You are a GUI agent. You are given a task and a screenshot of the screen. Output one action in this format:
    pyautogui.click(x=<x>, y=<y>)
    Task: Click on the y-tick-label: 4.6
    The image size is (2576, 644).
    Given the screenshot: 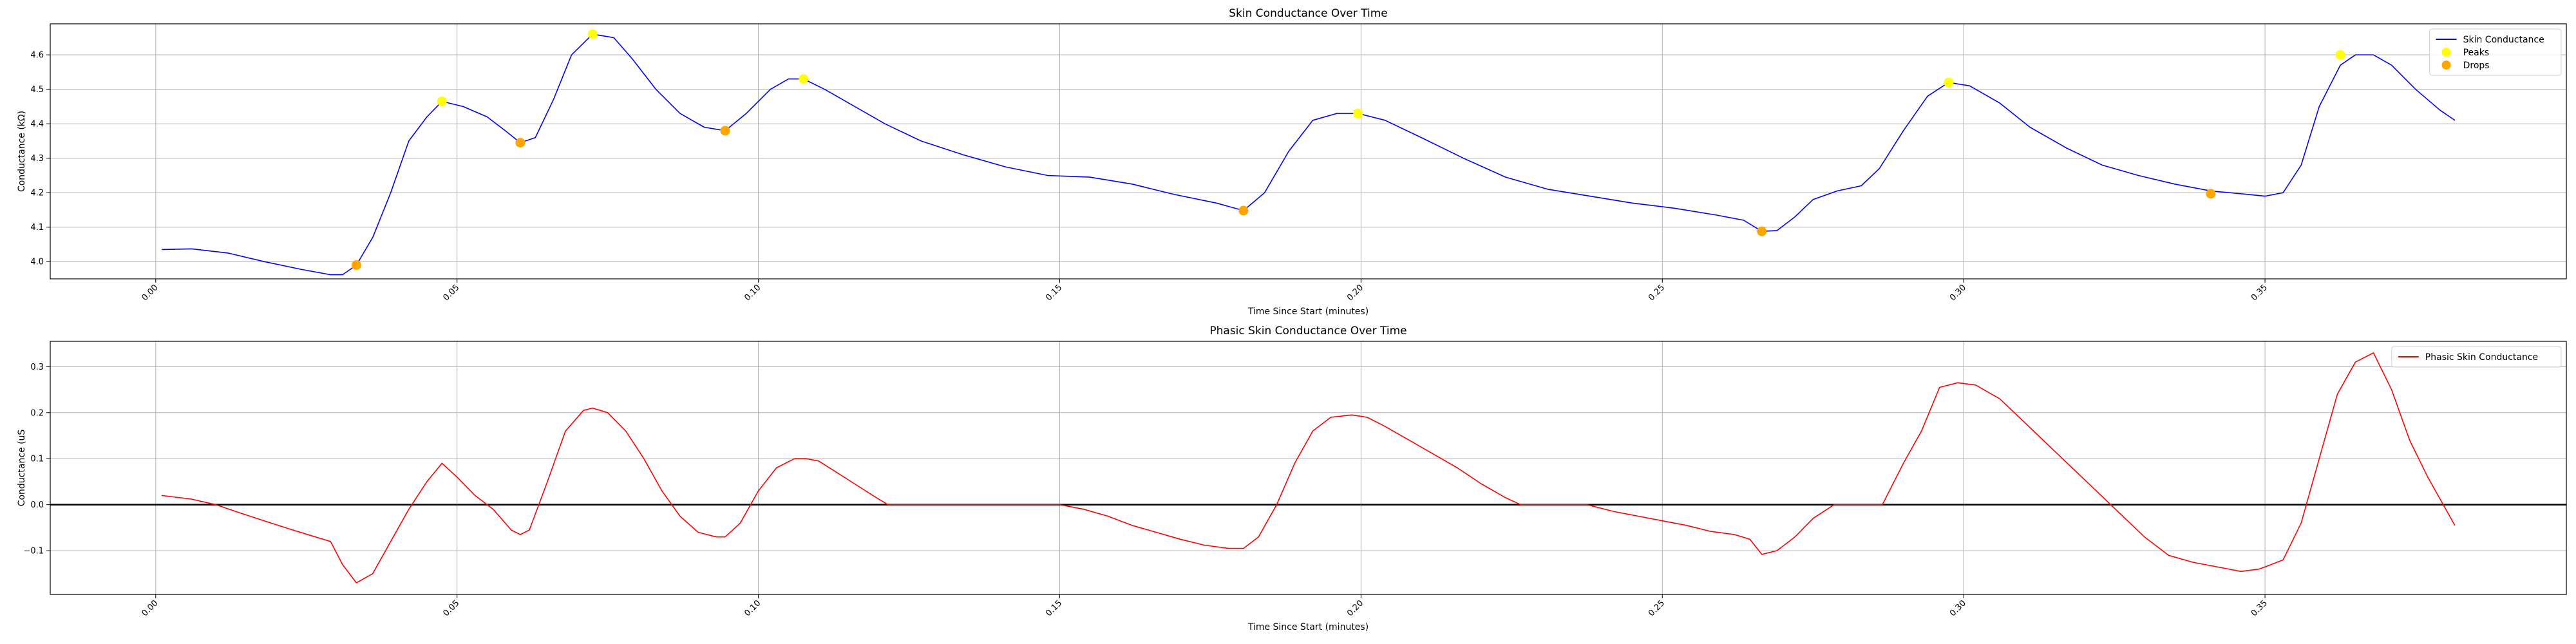 What is the action you would take?
    pyautogui.click(x=37, y=56)
    